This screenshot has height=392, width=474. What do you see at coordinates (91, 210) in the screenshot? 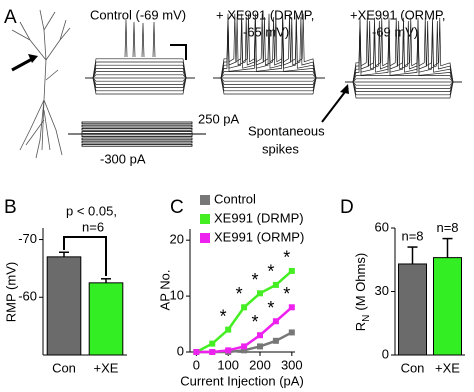
I see `annotation: p < 0.05,` at bounding box center [91, 210].